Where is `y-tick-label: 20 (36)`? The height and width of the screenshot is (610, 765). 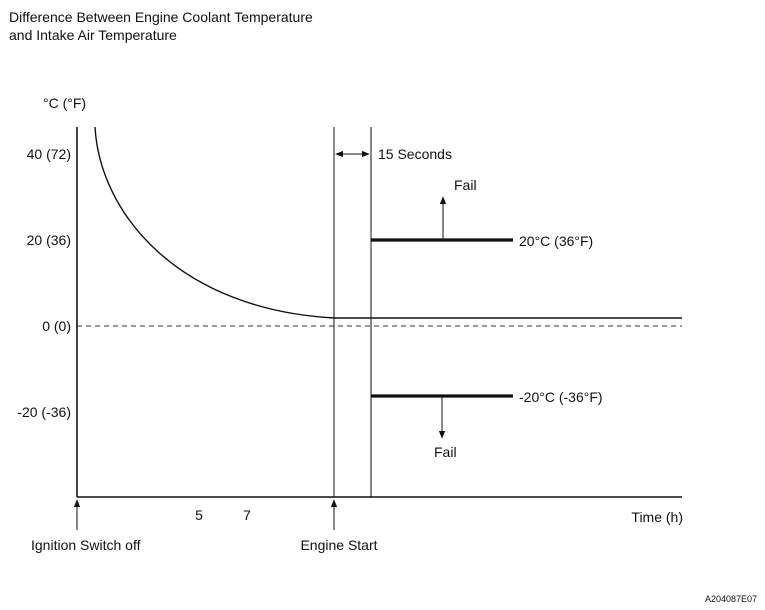 y-tick-label: 20 (36) is located at coordinates (49, 240).